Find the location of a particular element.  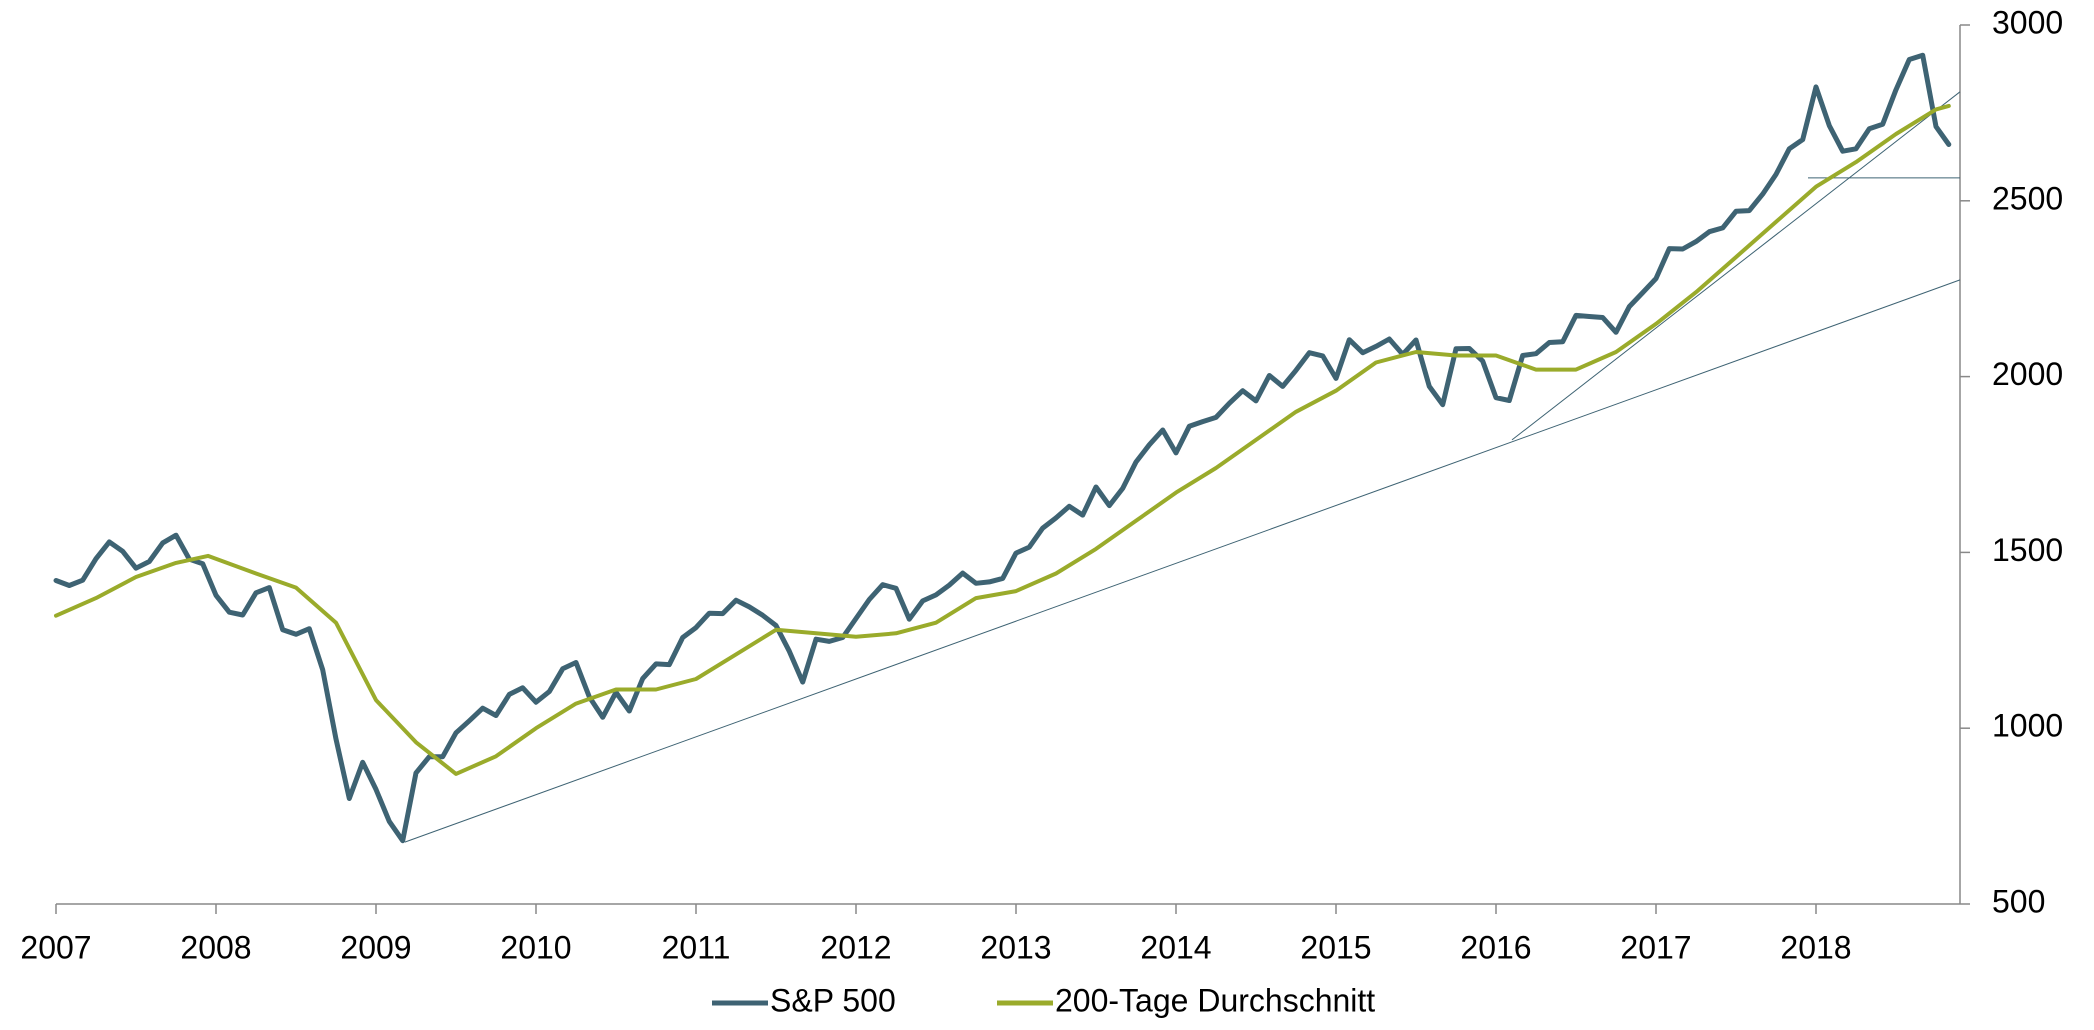

x-tick-label: 2011 is located at coordinates (696, 947).